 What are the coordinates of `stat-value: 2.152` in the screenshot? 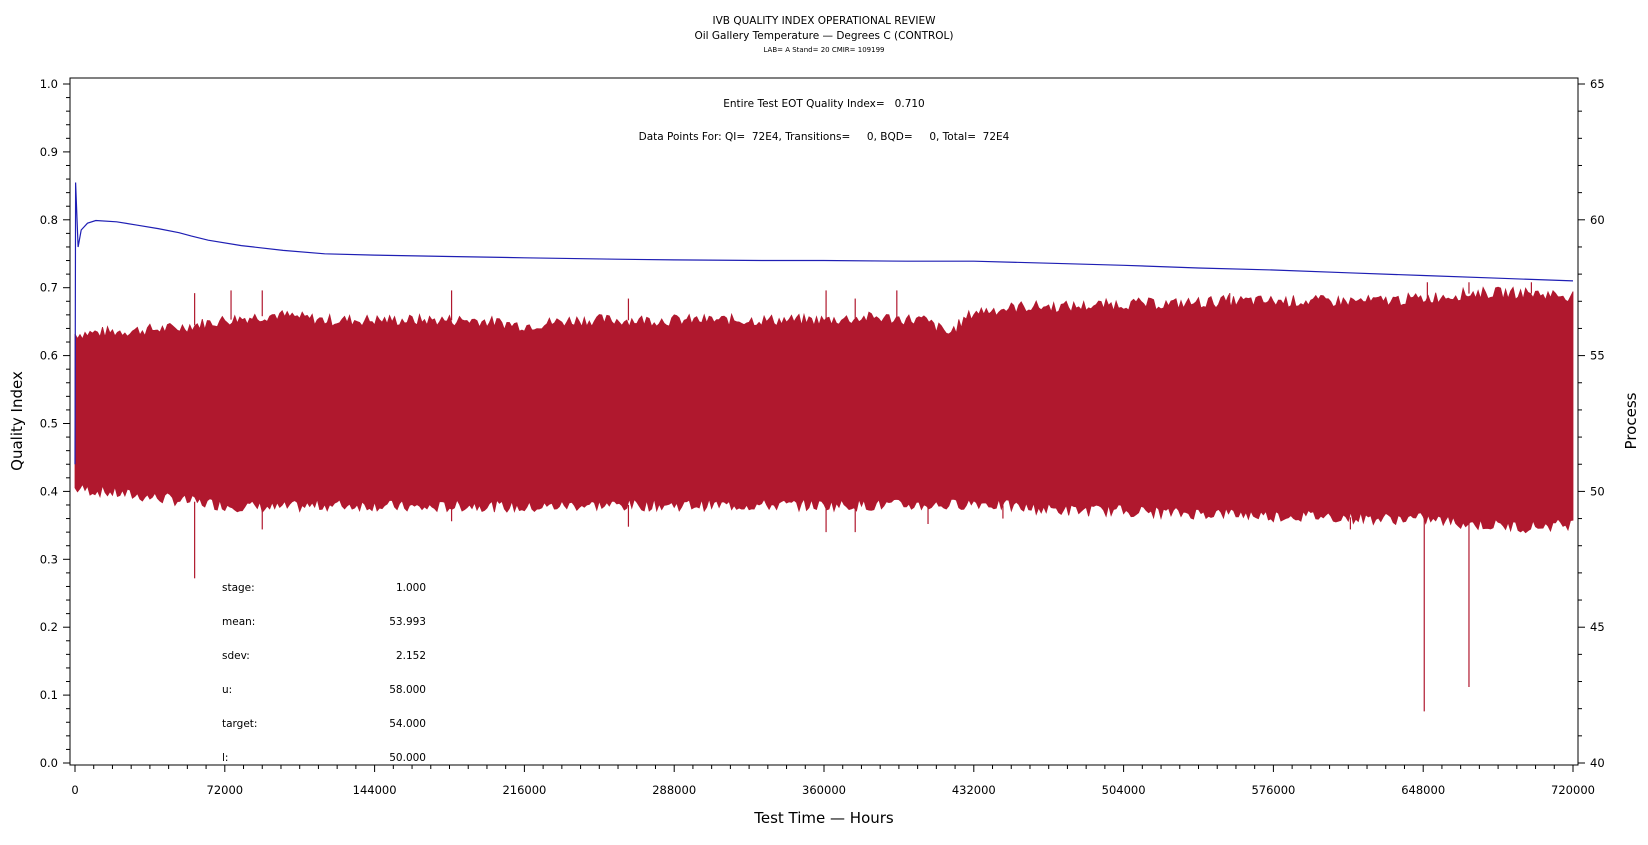 It's located at (411, 656).